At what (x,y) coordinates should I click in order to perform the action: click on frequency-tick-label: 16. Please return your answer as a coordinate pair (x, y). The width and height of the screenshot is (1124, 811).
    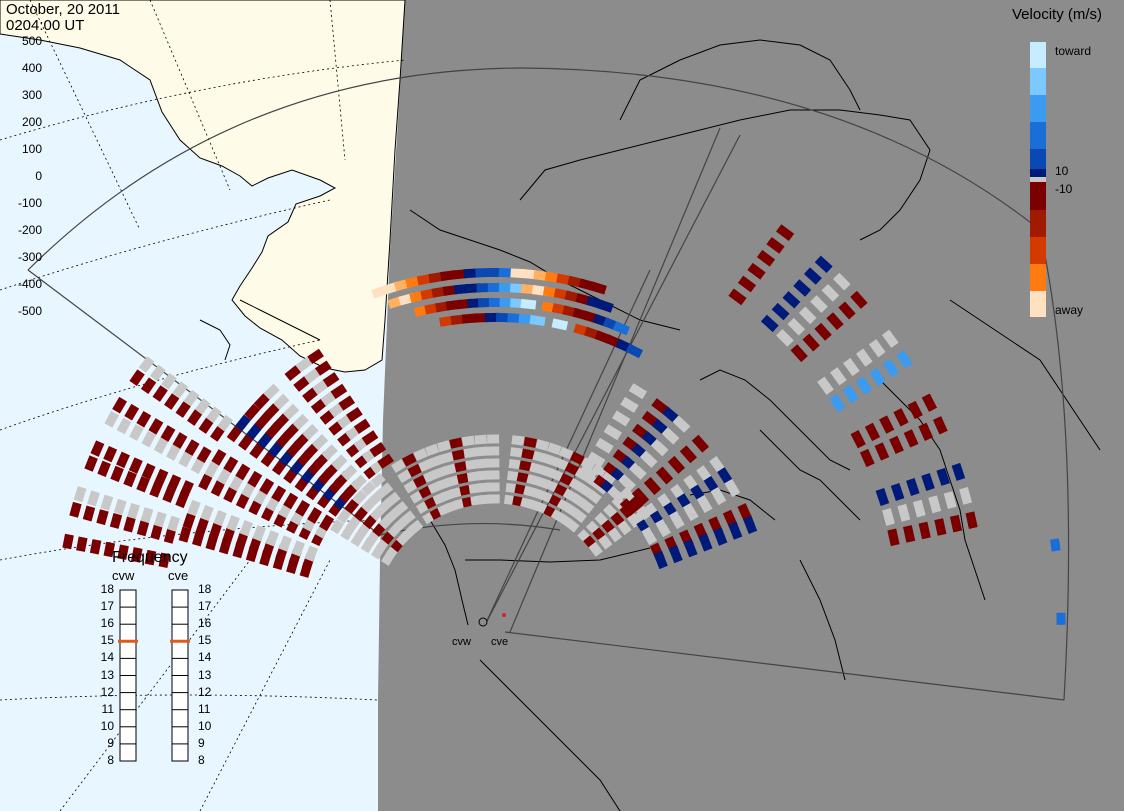
    Looking at the image, I should click on (205, 623).